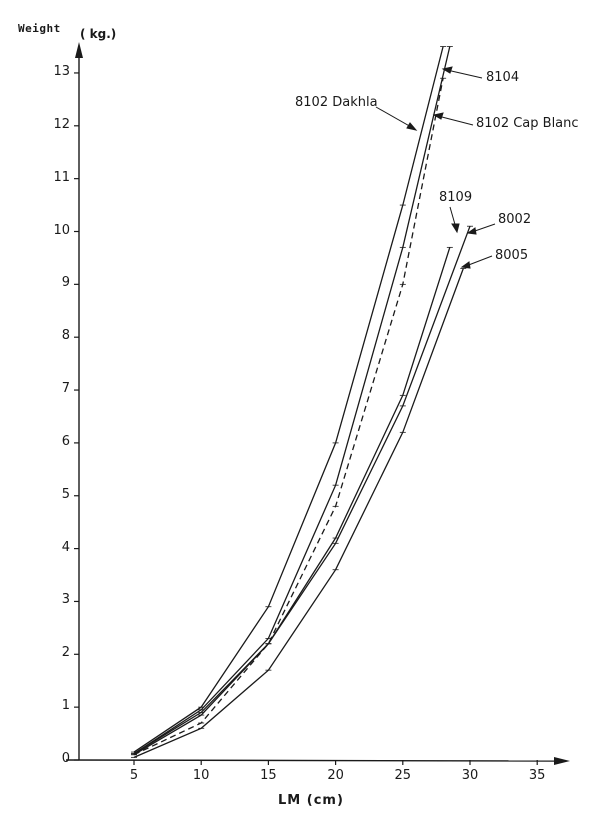  What do you see at coordinates (65, 494) in the screenshot?
I see `y-tick-label: 5` at bounding box center [65, 494].